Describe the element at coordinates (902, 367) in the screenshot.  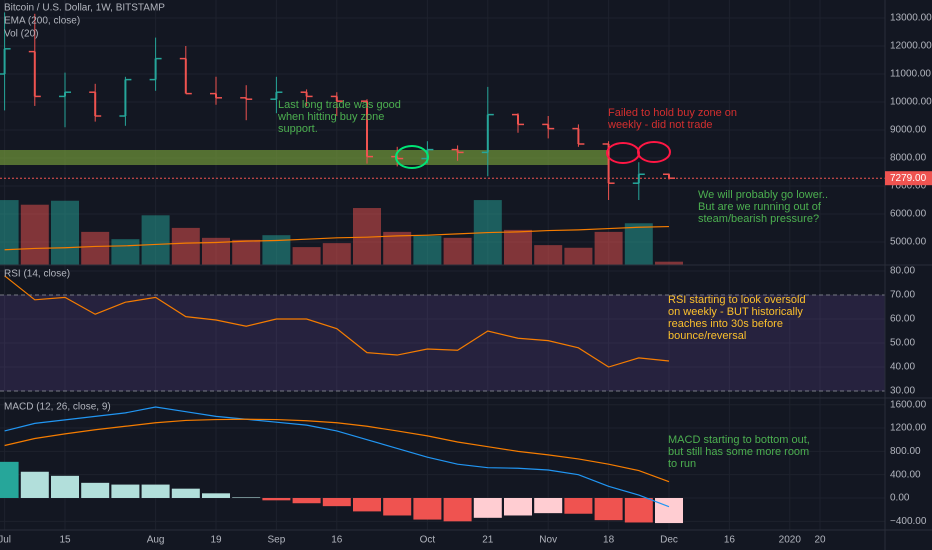
I see `y-tick-label: 40.00` at that location.